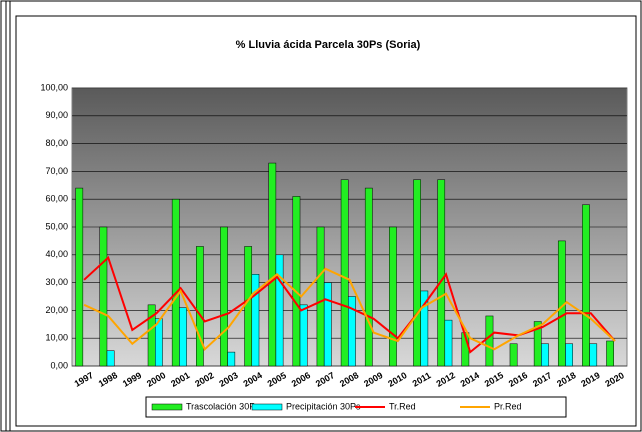  What do you see at coordinates (56, 338) in the screenshot?
I see `y-tick-label: 10,00` at bounding box center [56, 338].